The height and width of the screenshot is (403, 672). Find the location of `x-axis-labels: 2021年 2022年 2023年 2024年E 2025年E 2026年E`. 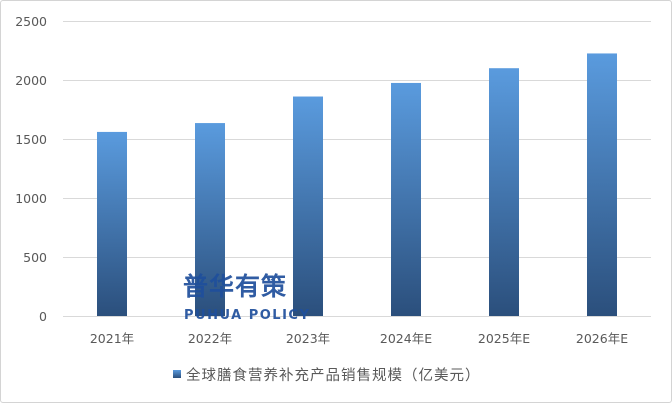

x-axis-labels: 2021年 2022年 2023年 2024年E 2025年E 2026年E is located at coordinates (359, 338).